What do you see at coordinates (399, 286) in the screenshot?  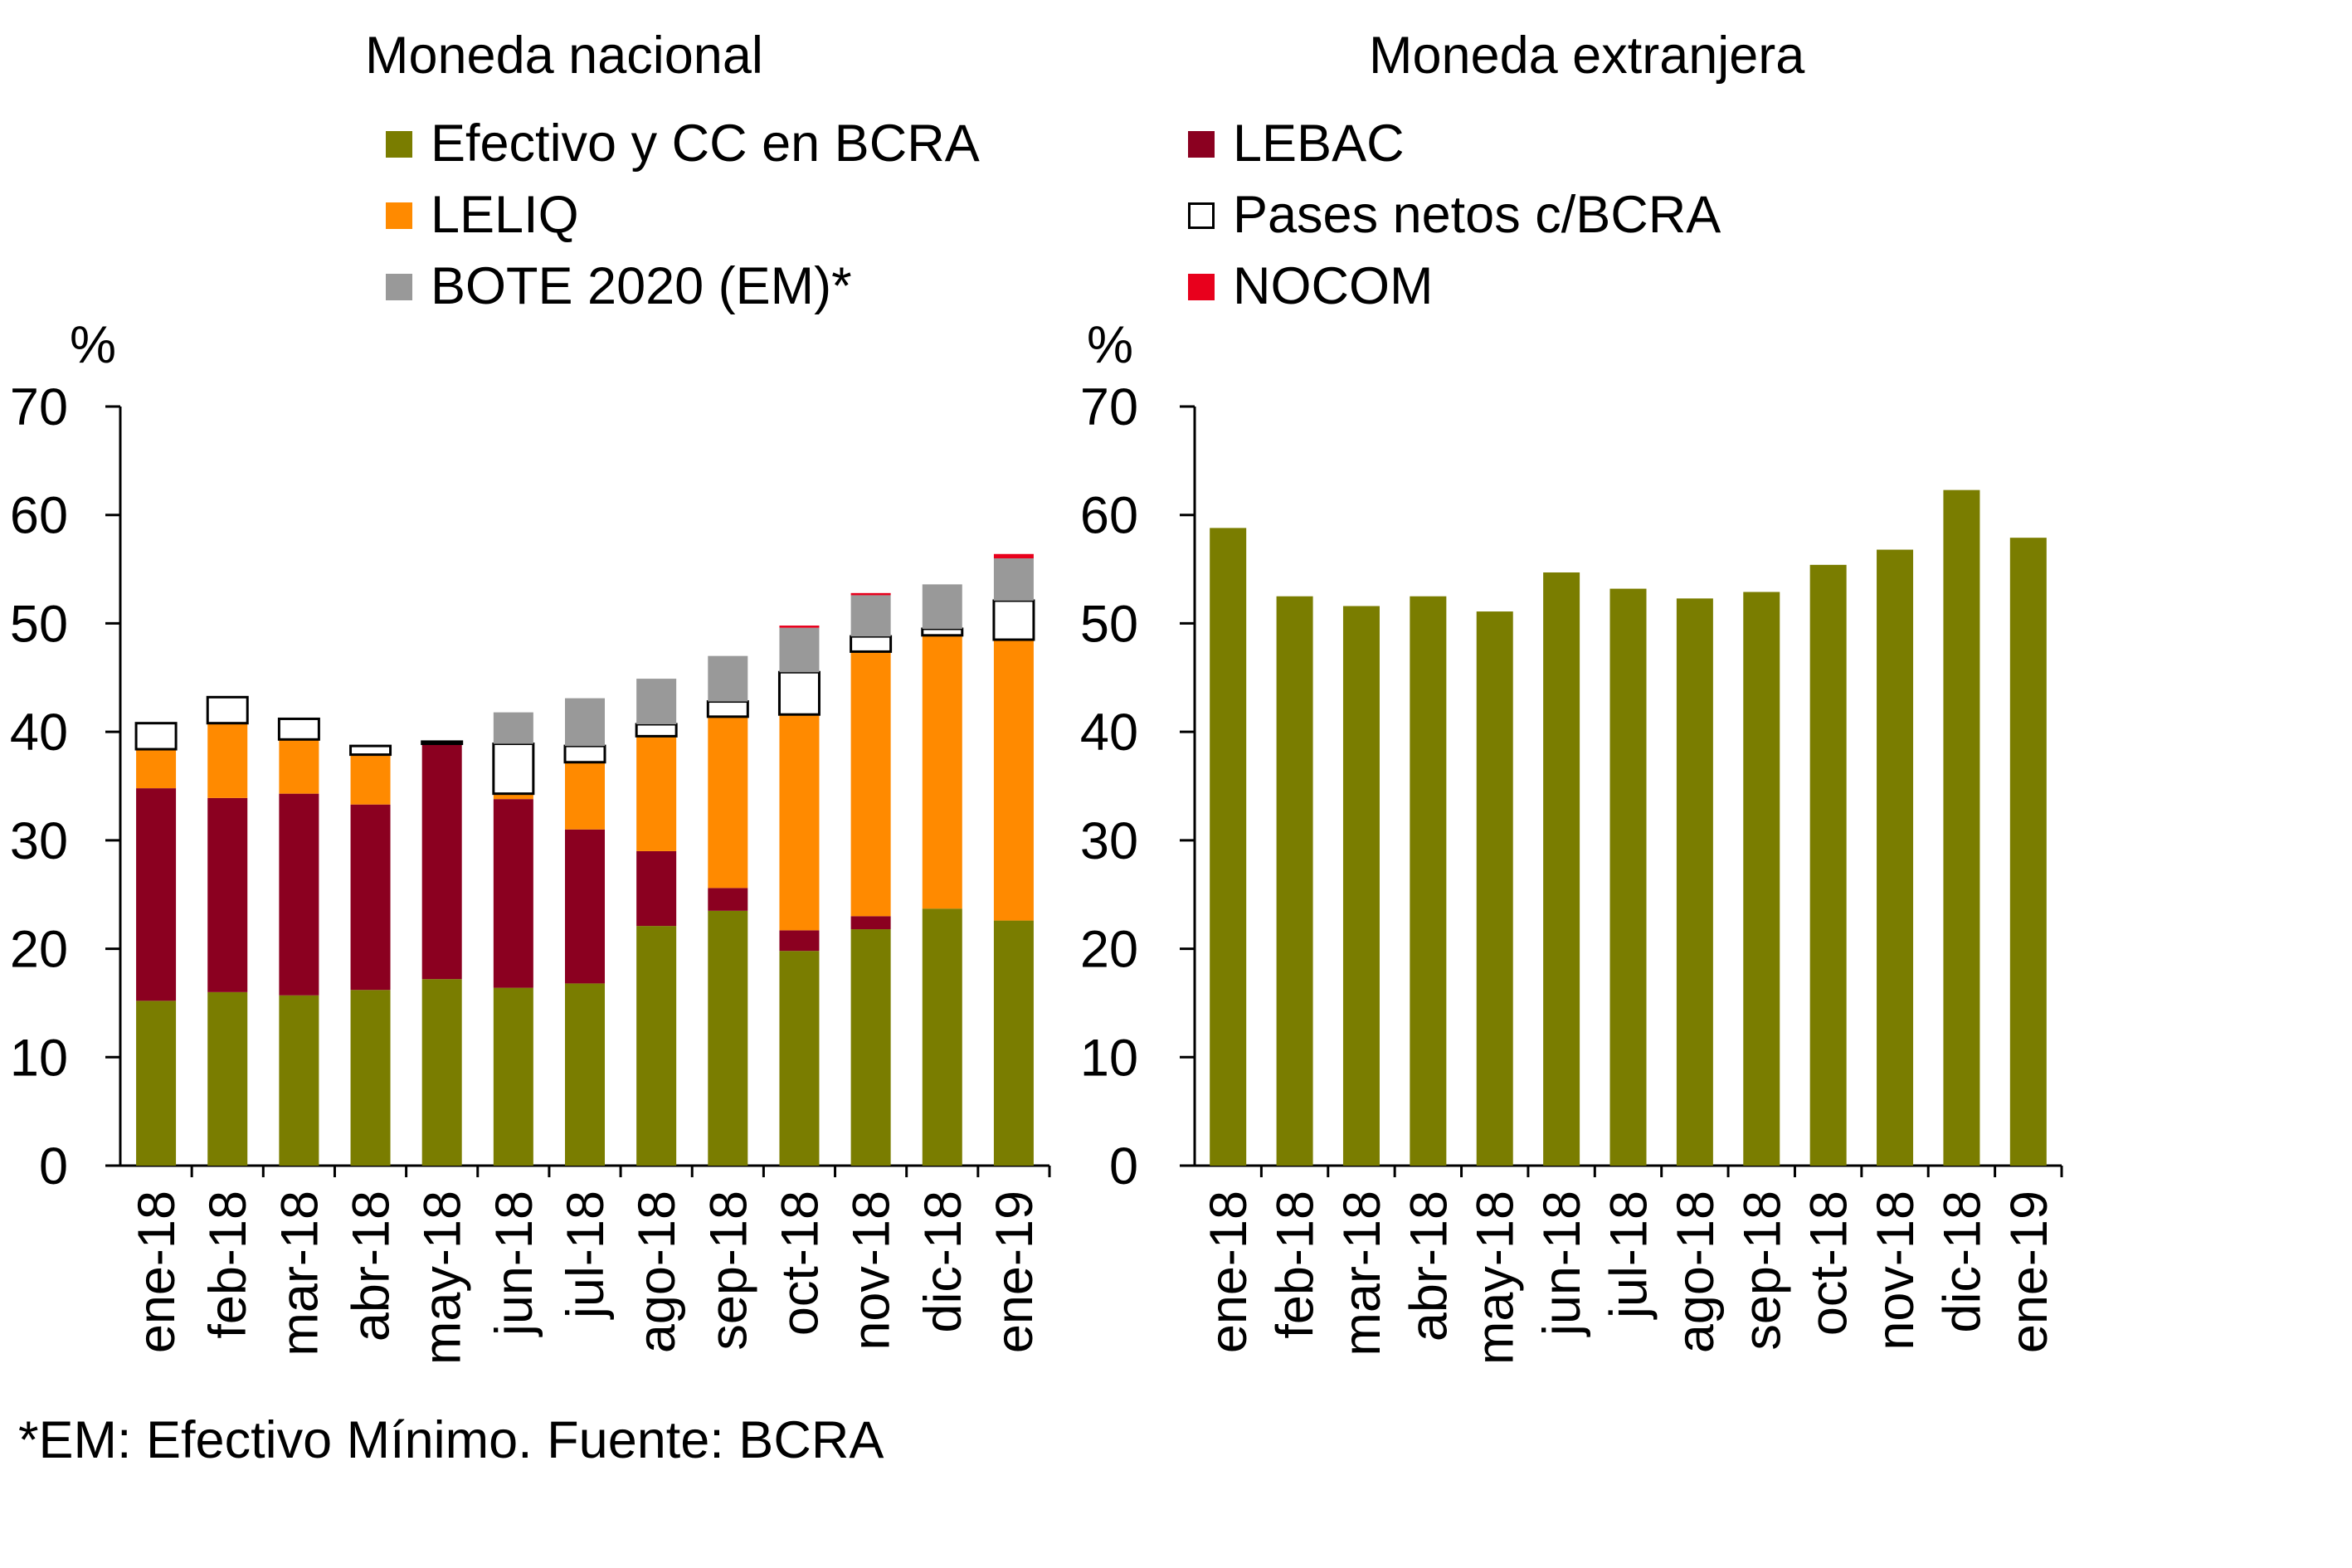 I see `legend-swatch-bote` at bounding box center [399, 286].